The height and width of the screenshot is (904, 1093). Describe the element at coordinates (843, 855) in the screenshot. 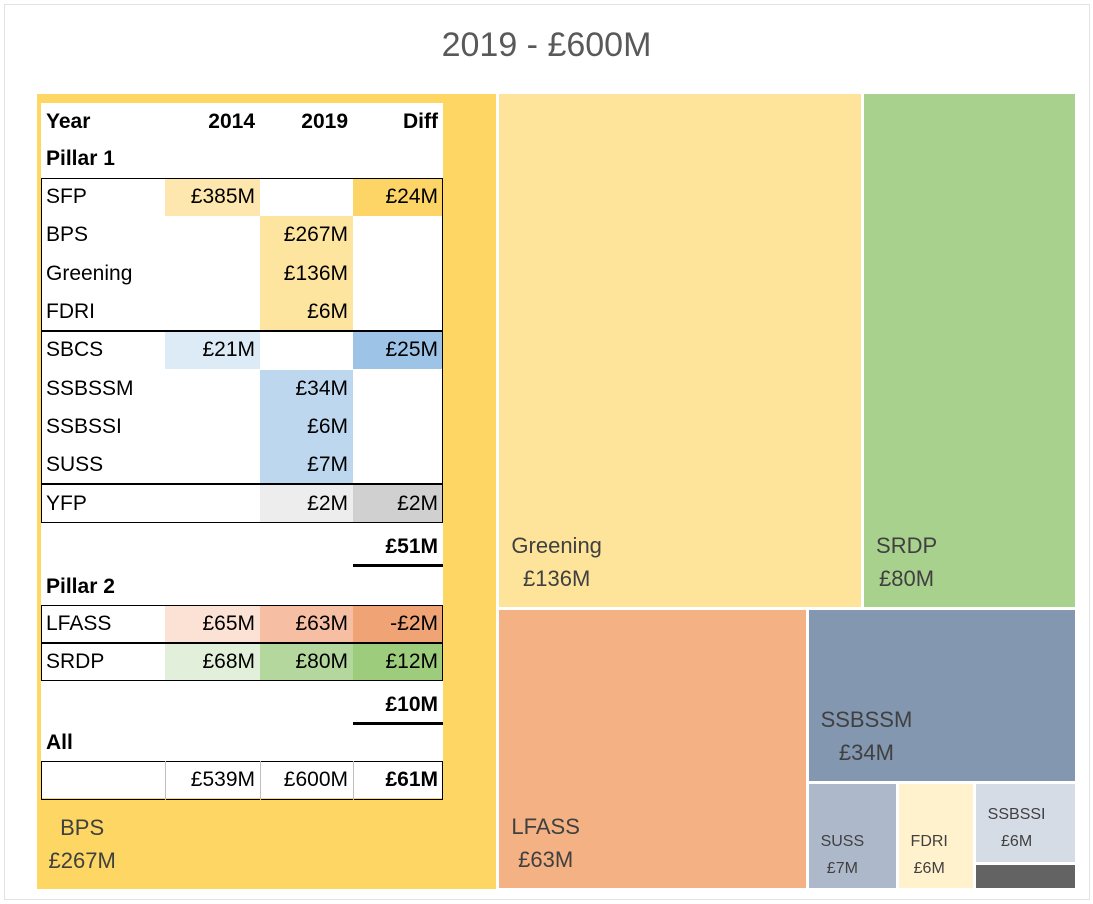

I see `tile-label: SUSS £7M` at that location.